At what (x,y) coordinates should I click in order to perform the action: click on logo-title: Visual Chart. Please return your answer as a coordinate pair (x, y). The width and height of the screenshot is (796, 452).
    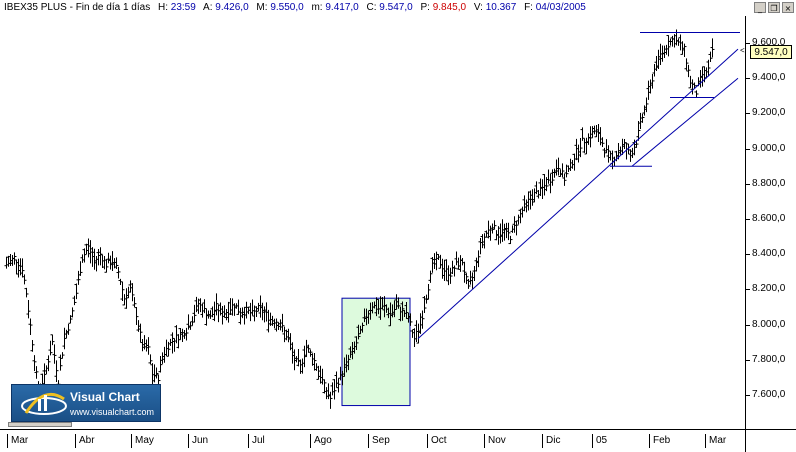
    Looking at the image, I should click on (105, 397).